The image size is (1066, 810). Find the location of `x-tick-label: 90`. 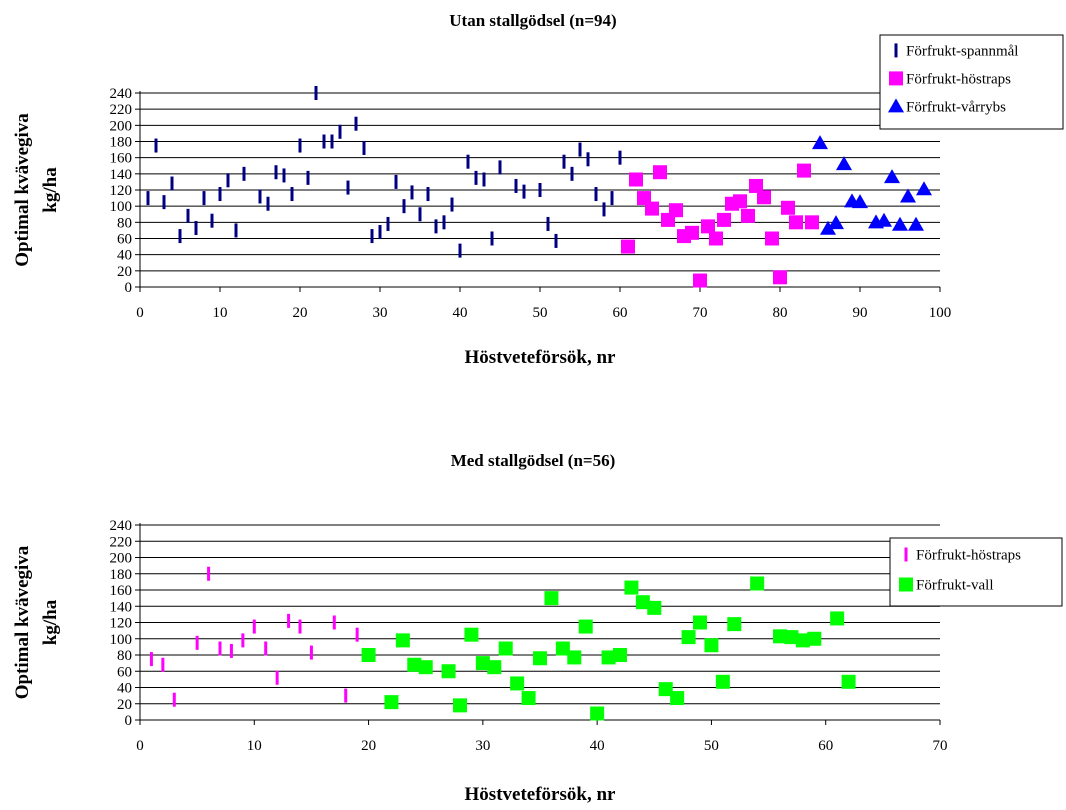

x-tick-label: 90 is located at coordinates (860, 313).